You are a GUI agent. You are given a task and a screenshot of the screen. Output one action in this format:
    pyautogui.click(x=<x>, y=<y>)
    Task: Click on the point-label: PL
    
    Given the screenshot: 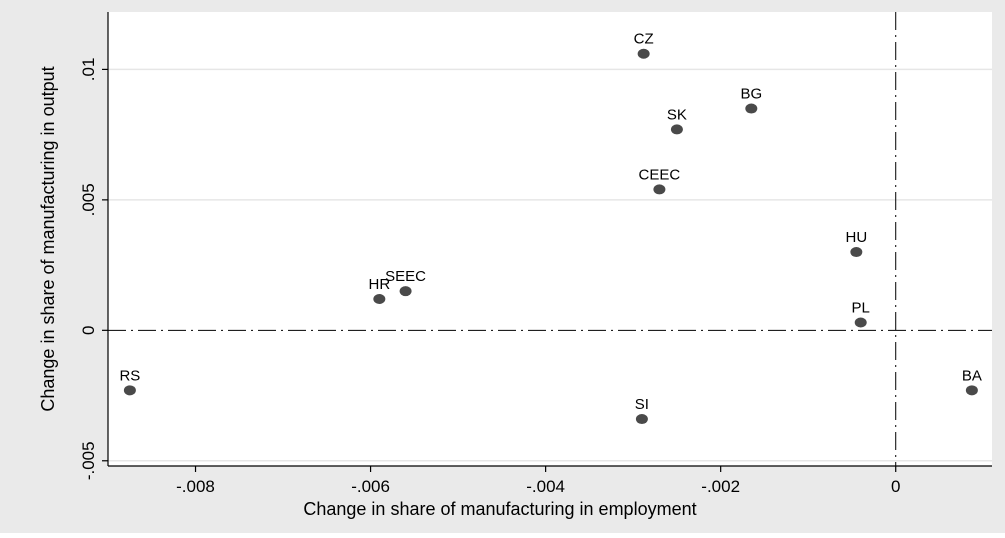 What is the action you would take?
    pyautogui.click(x=861, y=307)
    